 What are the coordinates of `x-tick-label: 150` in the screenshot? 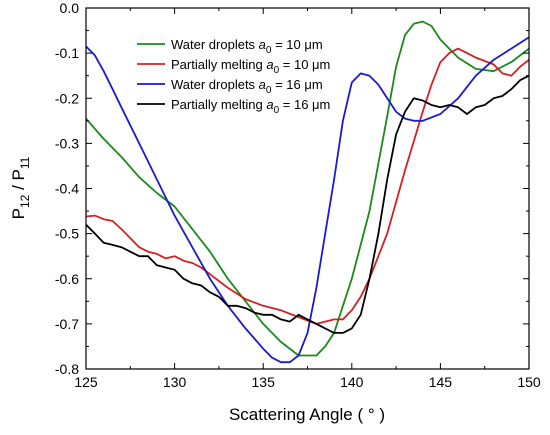 It's located at (529, 382).